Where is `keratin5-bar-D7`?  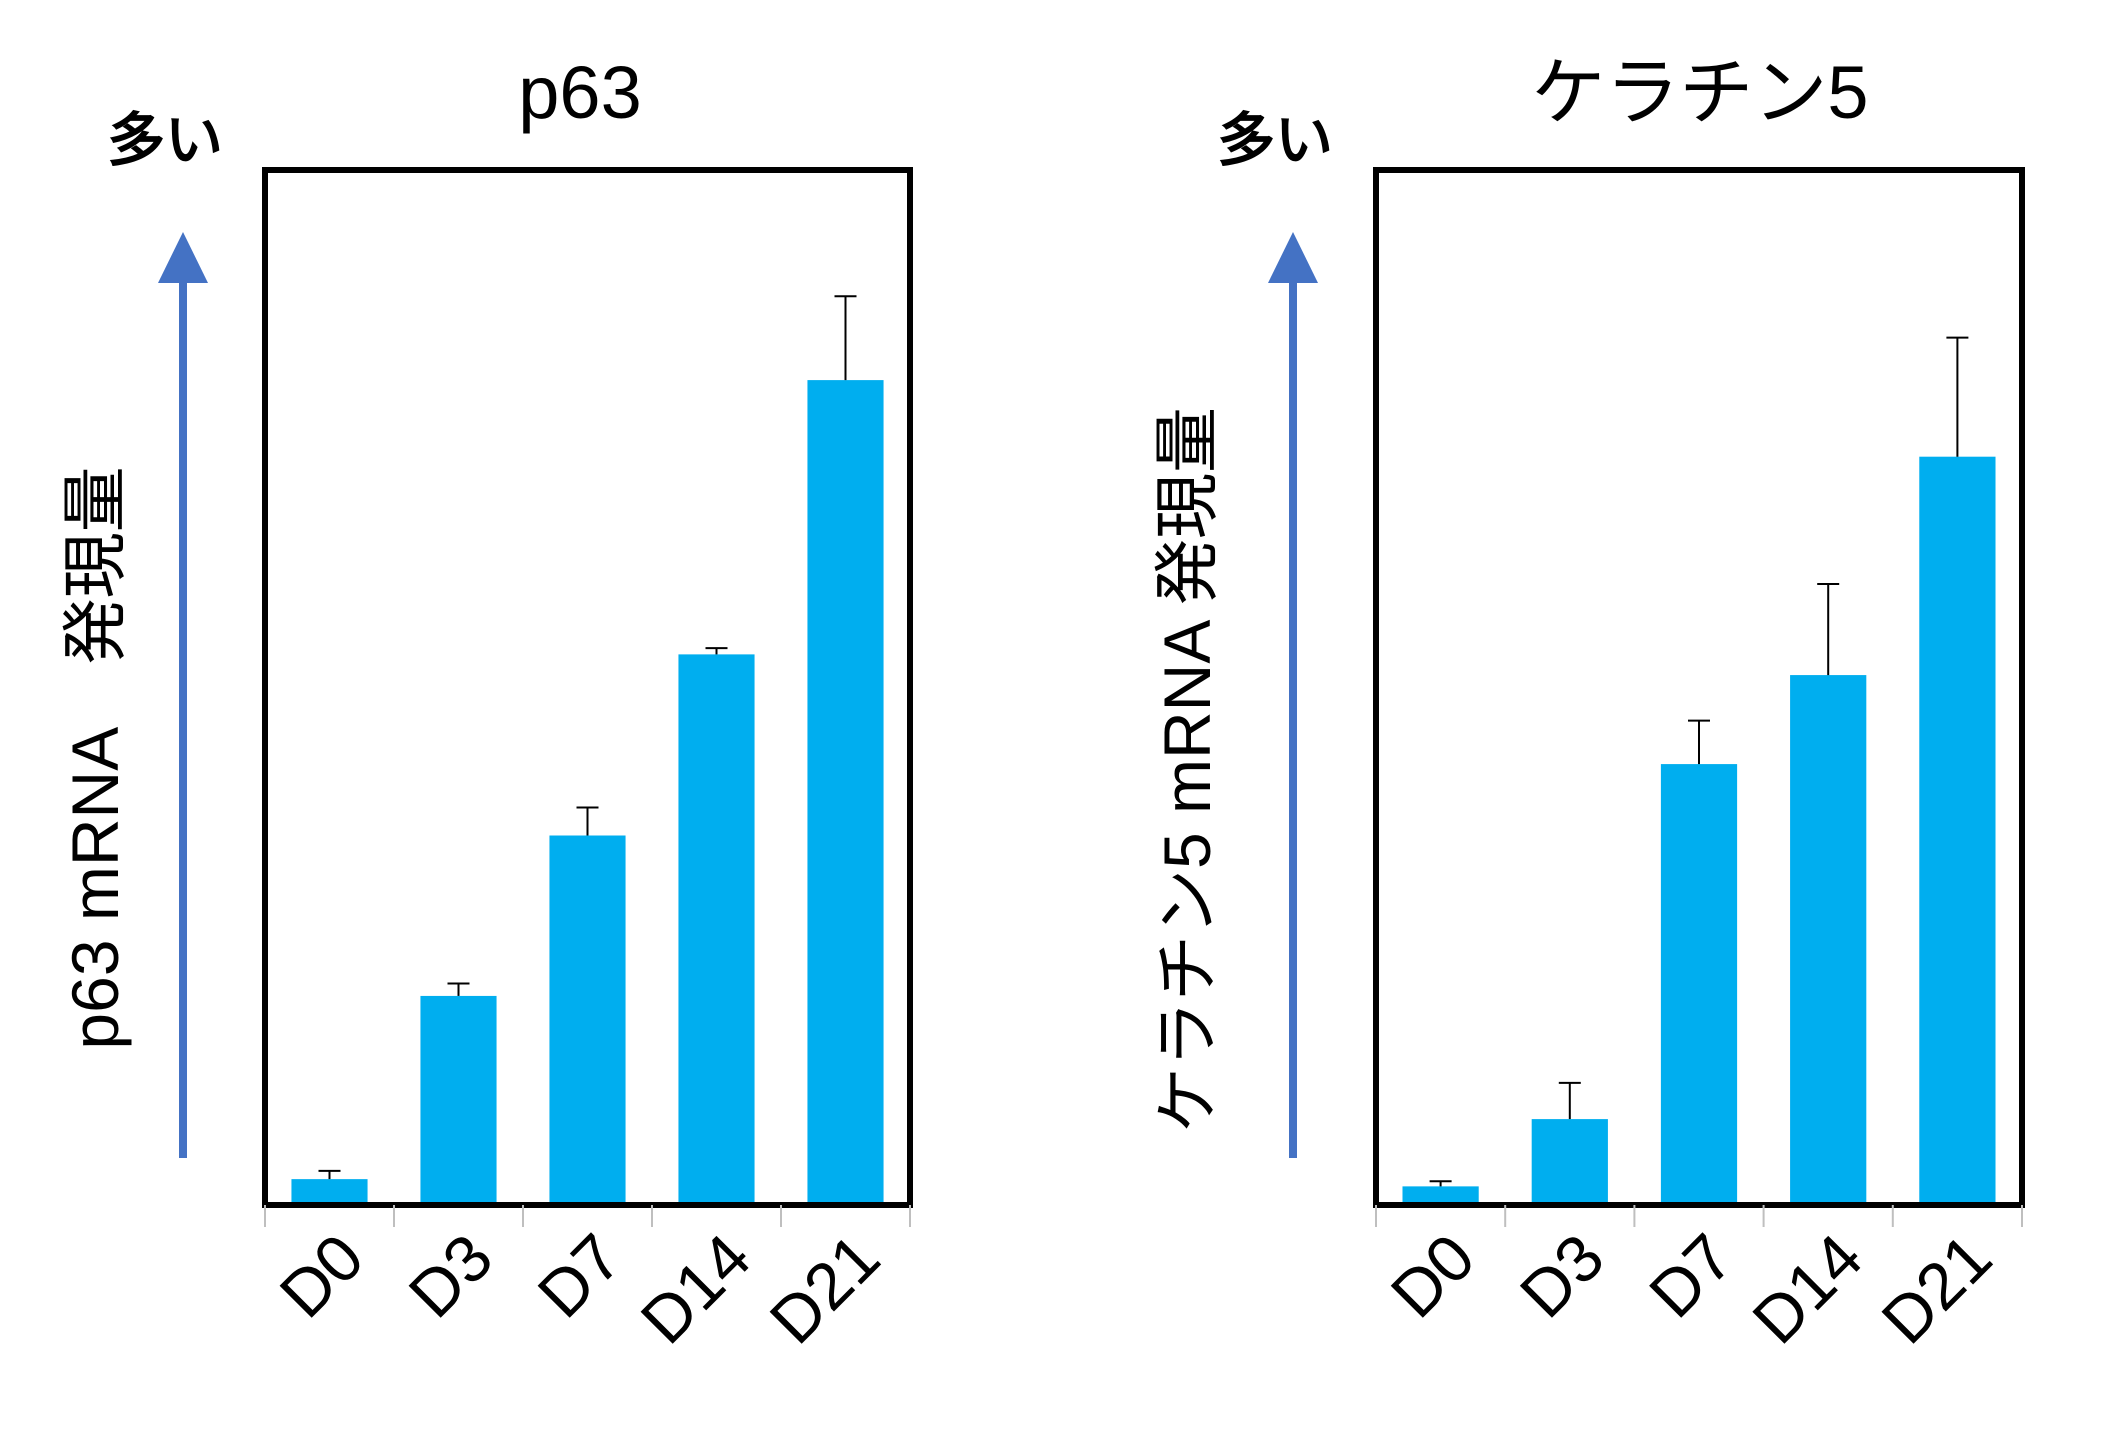 keratin5-bar-D7 is located at coordinates (1699, 984).